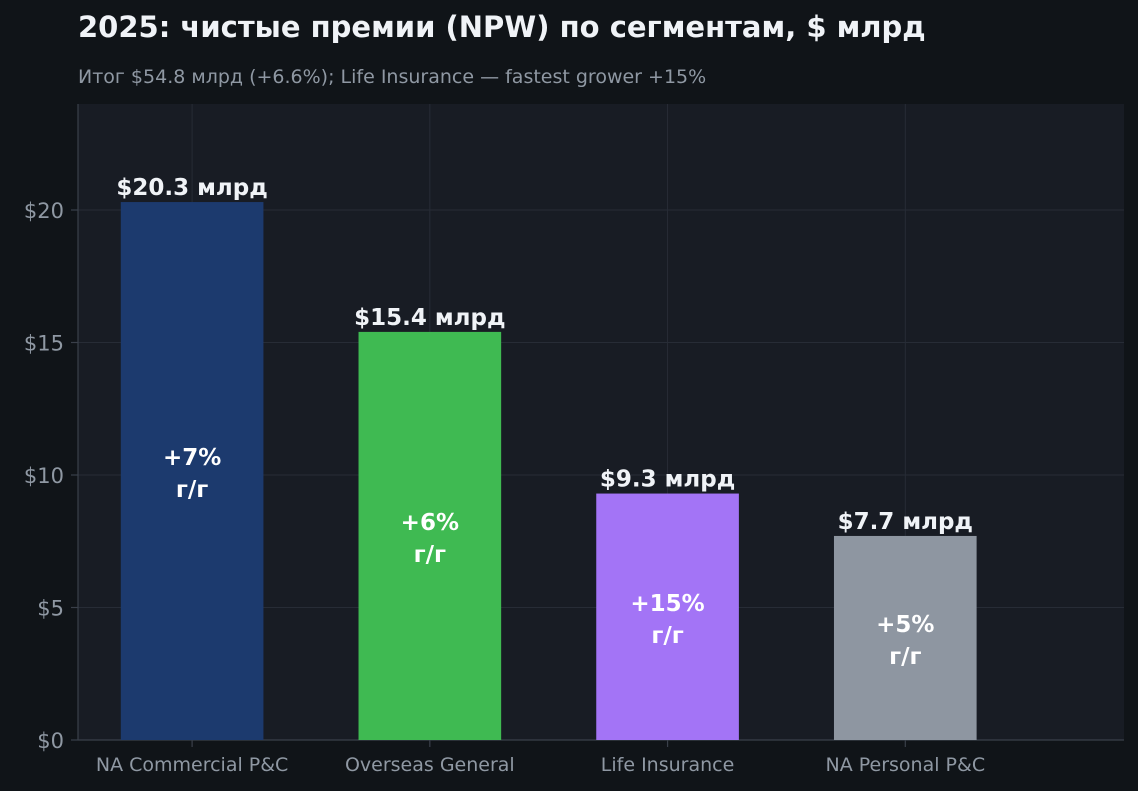 This screenshot has height=791, width=1138. Describe the element at coordinates (905, 625) in the screenshot. I see `growth-label: +5%` at that location.